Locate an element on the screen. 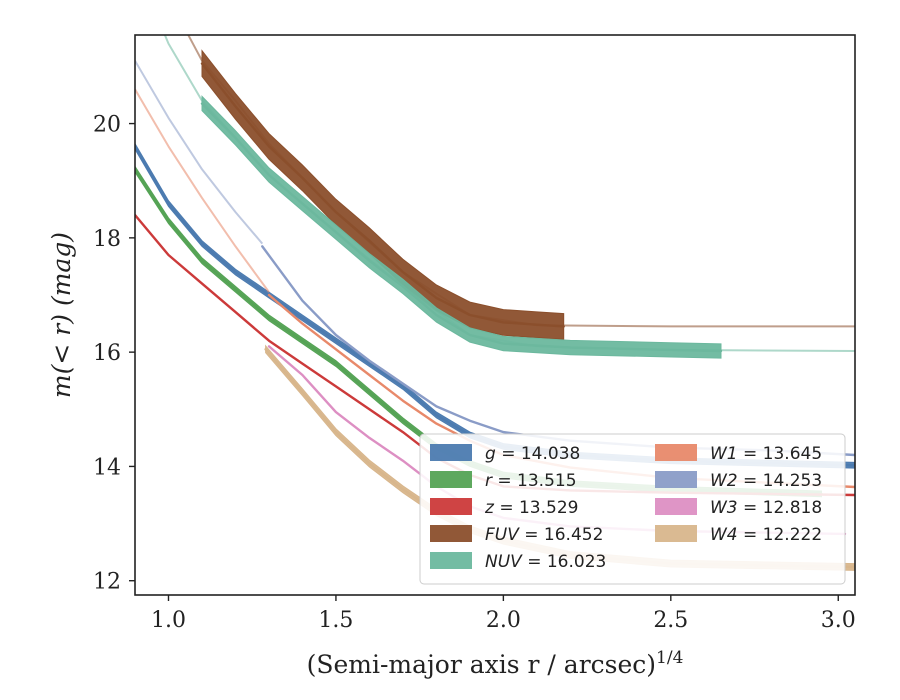  legend-entry-FUV: FUV = 16.452 is located at coordinates (516, 535).